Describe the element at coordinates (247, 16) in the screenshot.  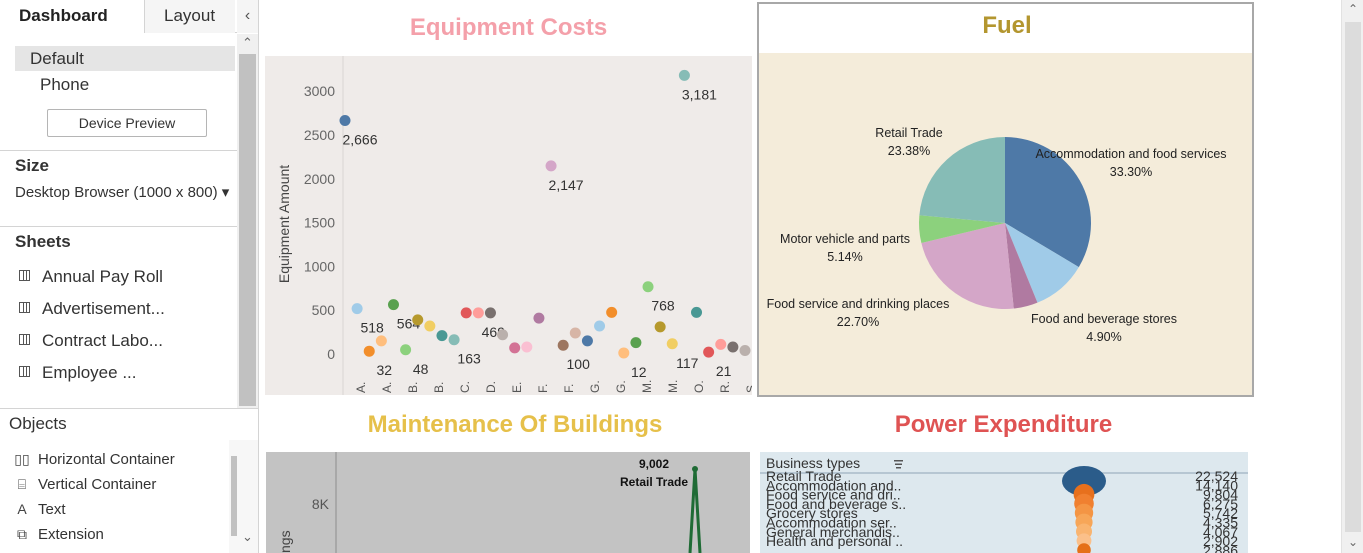
I see `collapse-pane-icon: ‹` at that location.